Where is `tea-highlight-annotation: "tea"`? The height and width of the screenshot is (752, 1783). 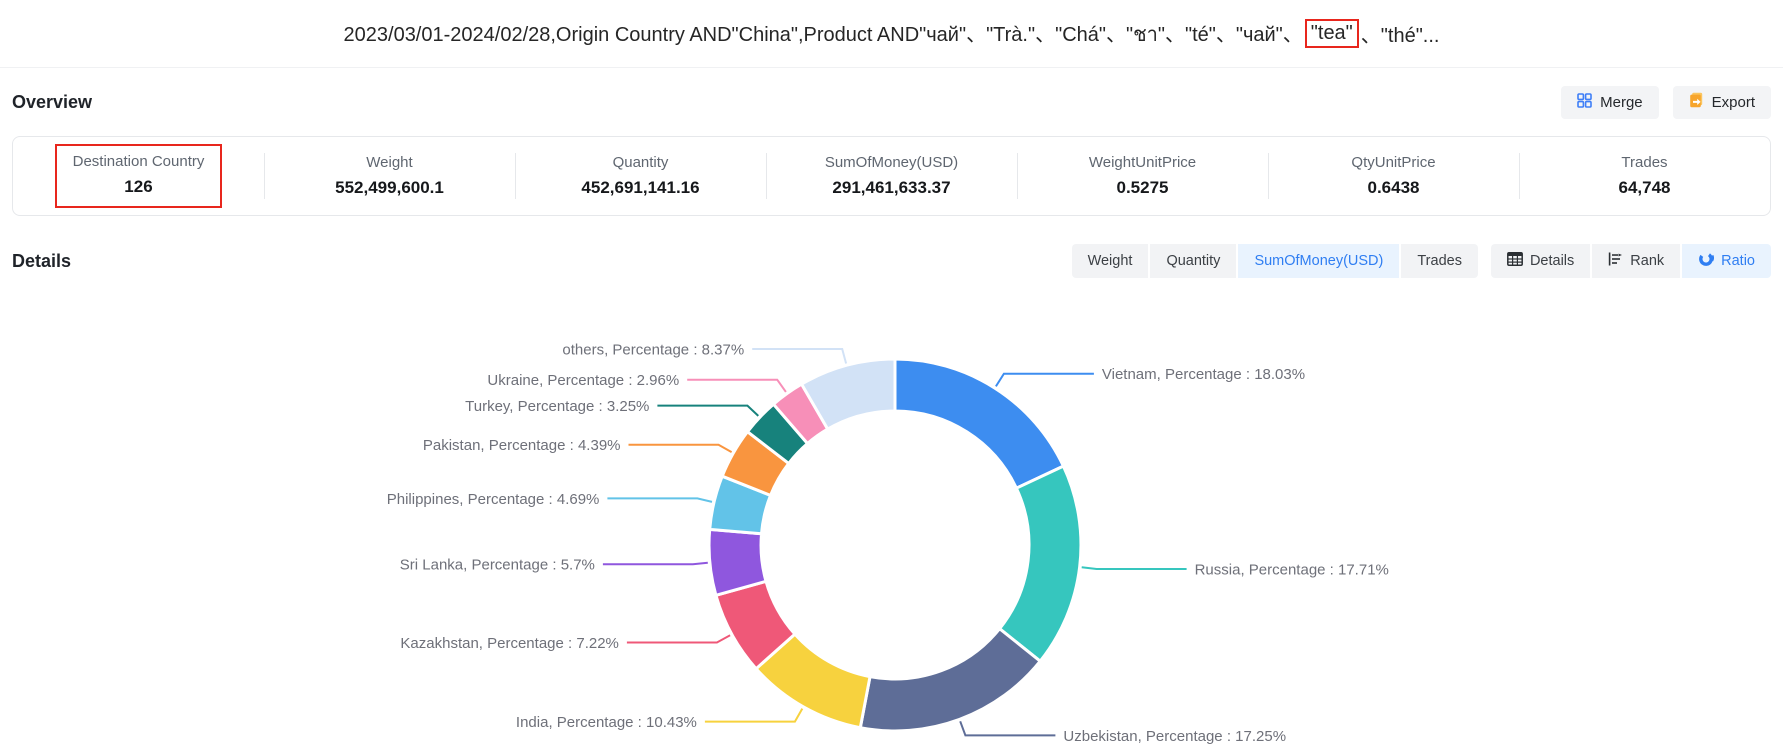
tea-highlight-annotation: "tea" is located at coordinates (1331, 33).